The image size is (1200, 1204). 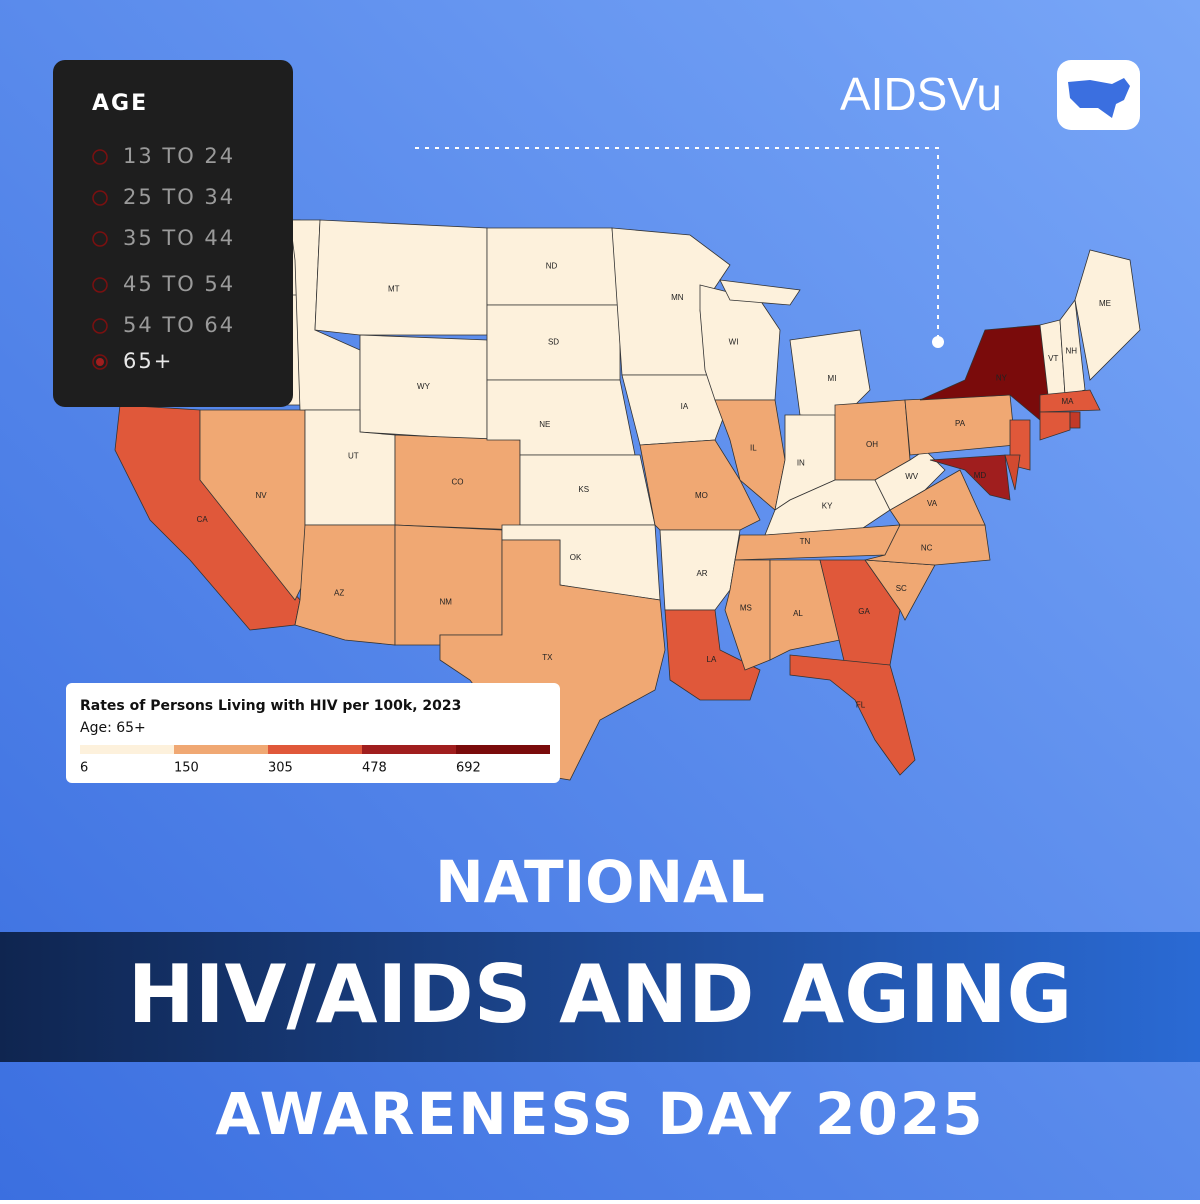 I want to click on legend-bg, so click(x=313, y=733).